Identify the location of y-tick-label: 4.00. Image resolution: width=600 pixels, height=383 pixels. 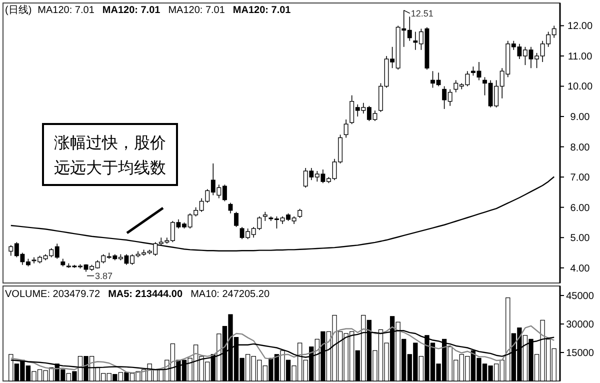
(580, 268).